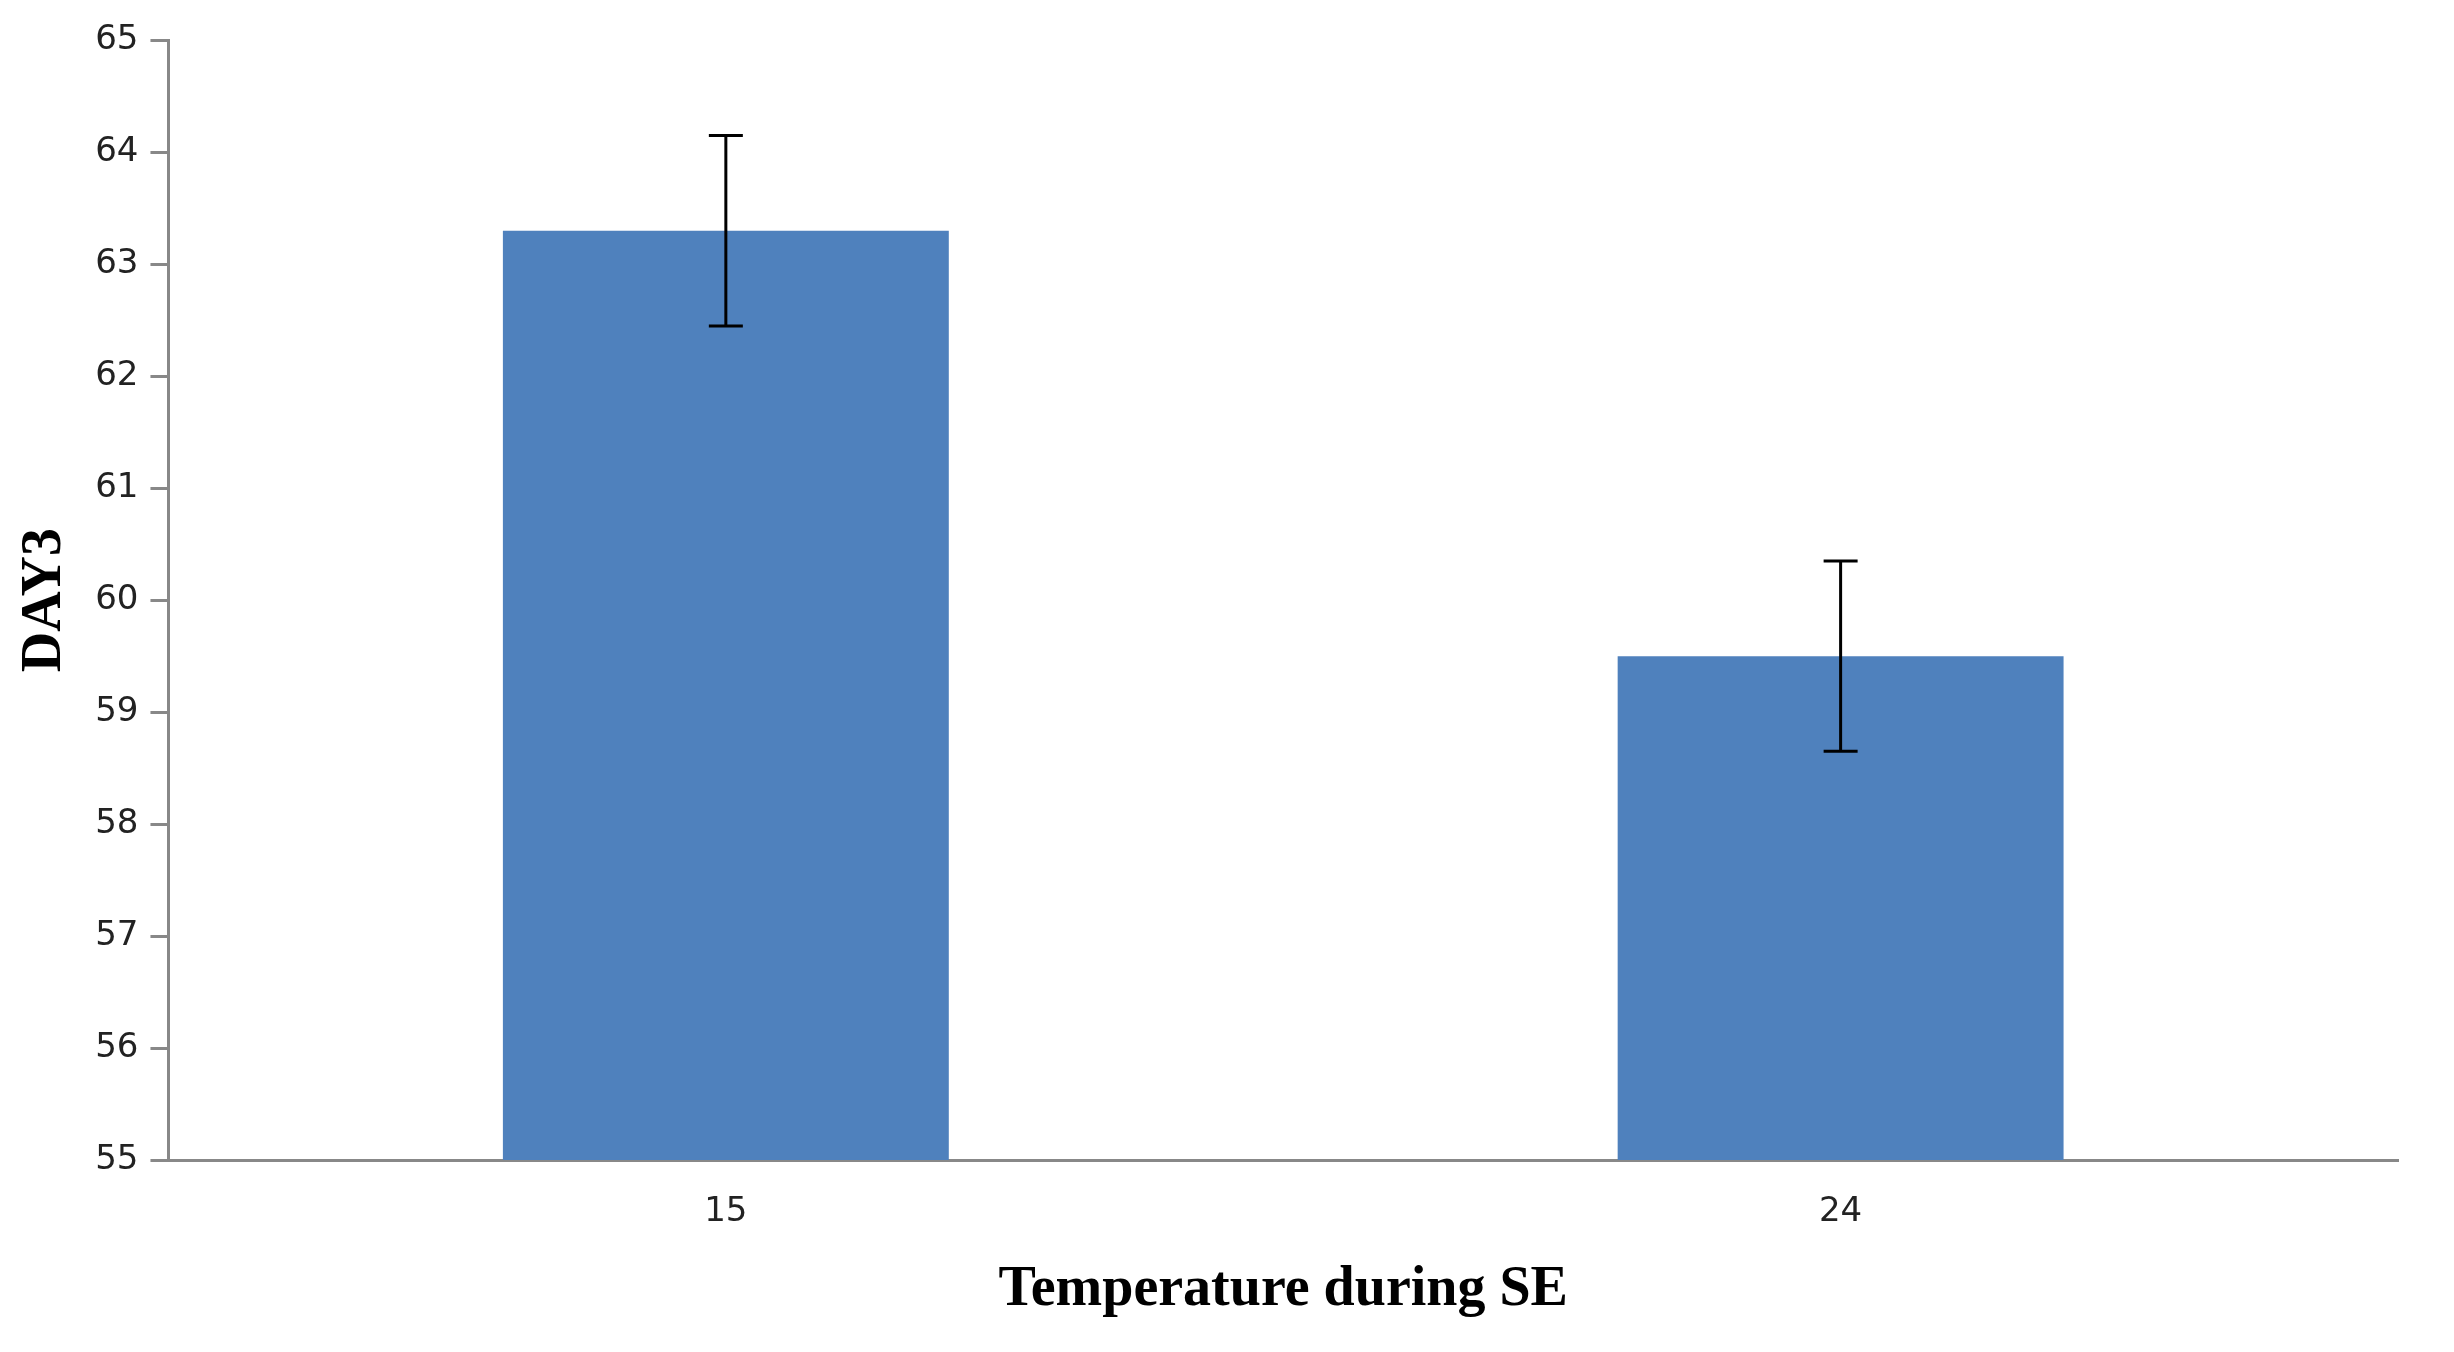 This screenshot has width=2454, height=1352. Describe the element at coordinates (1283, 1285) in the screenshot. I see `x-axis-title: Temperature during SE` at that location.